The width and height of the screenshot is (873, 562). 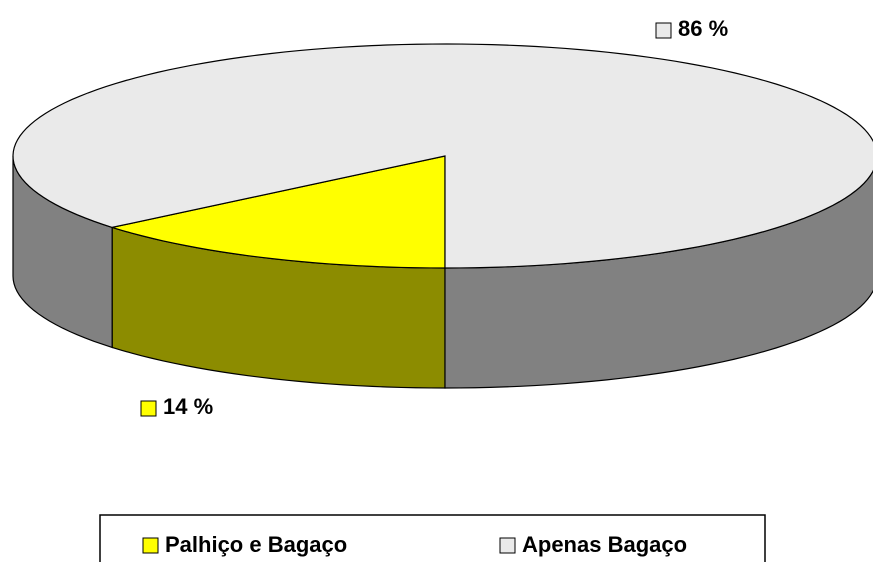 What do you see at coordinates (188, 406) in the screenshot?
I see `data-label: 14 %` at bounding box center [188, 406].